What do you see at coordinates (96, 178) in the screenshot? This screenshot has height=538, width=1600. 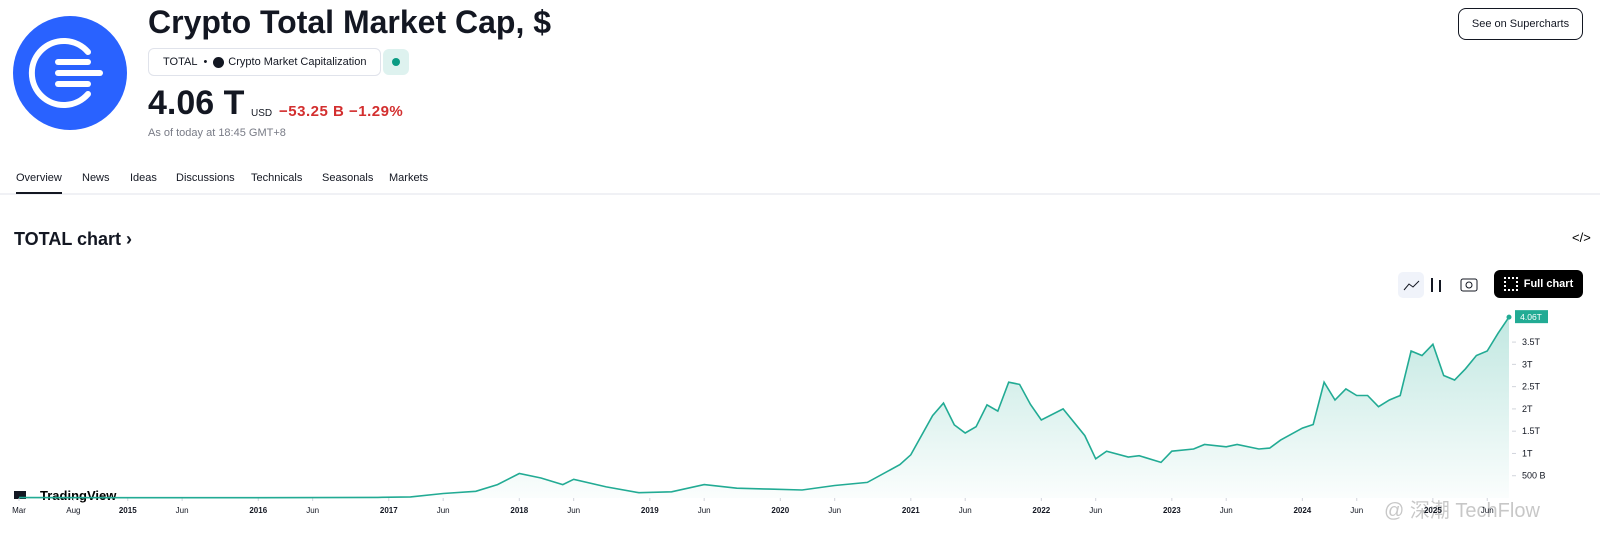 I see `tab: News` at bounding box center [96, 178].